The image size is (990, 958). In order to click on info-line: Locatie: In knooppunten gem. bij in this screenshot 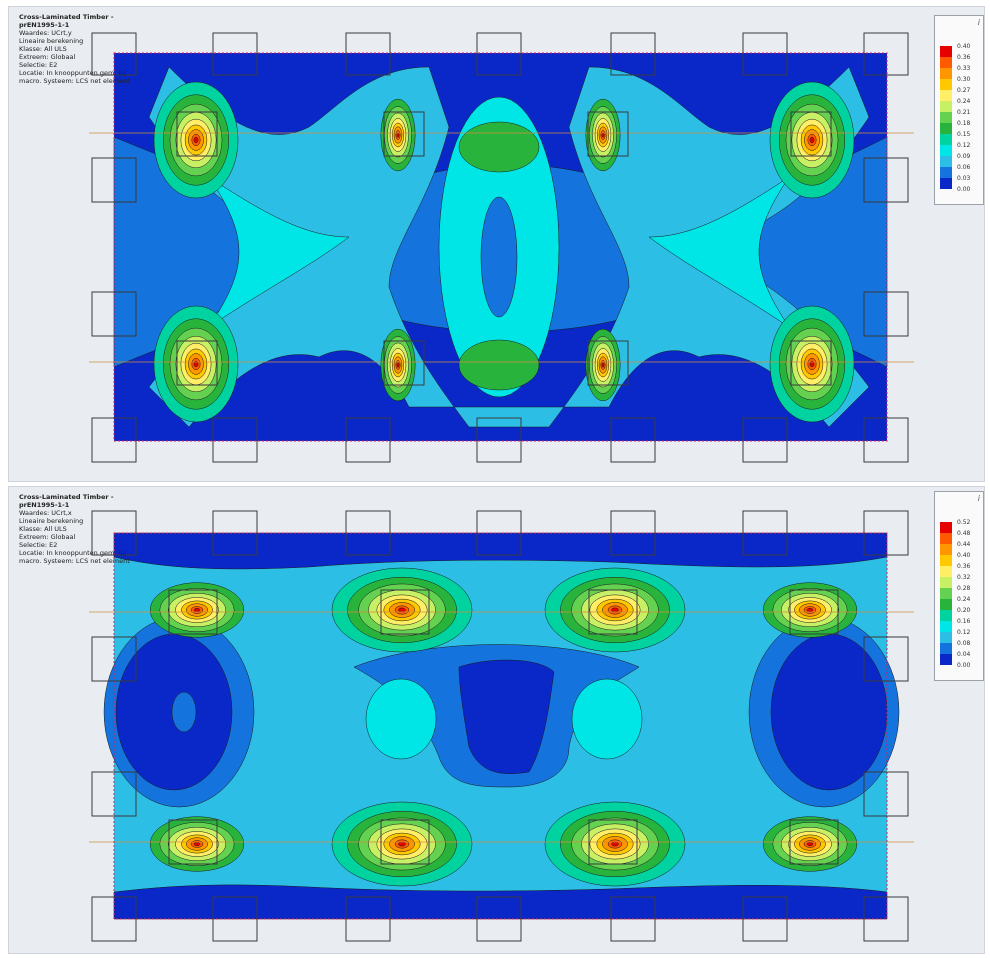, I will do `click(73, 73)`.